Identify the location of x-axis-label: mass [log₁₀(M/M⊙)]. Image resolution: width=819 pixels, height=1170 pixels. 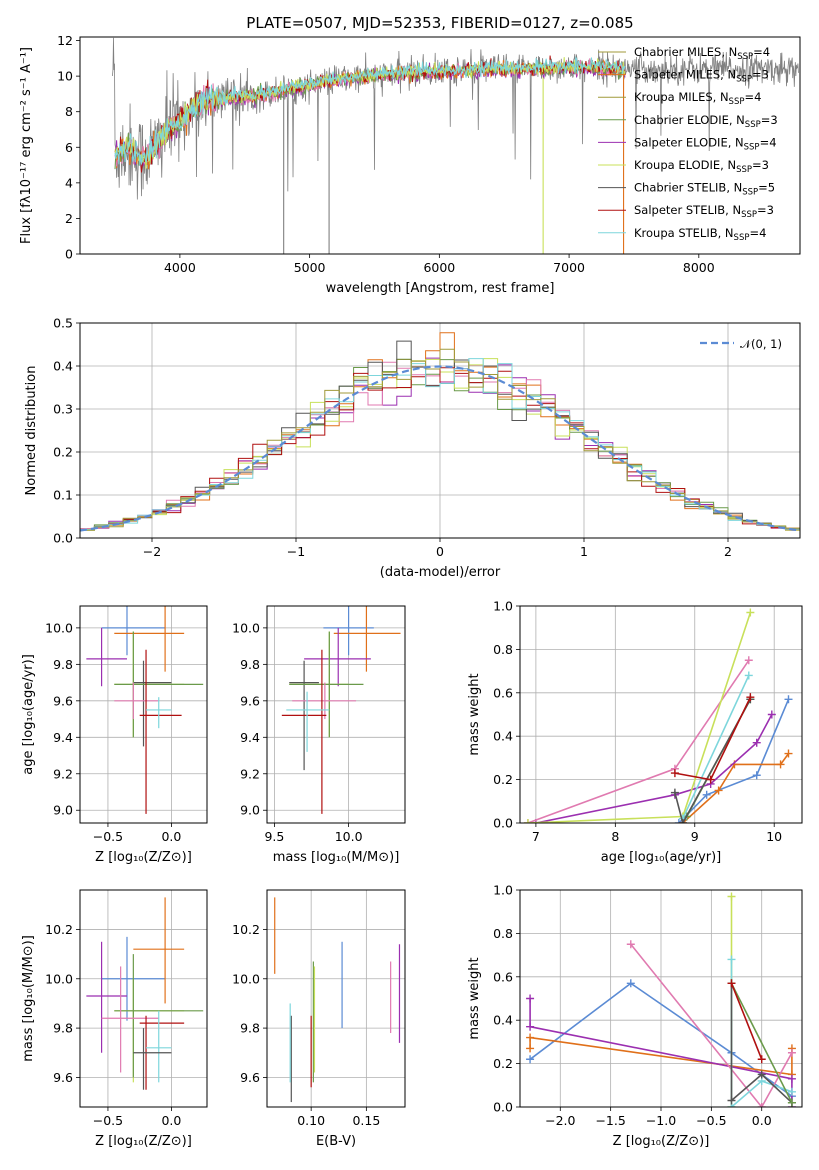
(336, 857).